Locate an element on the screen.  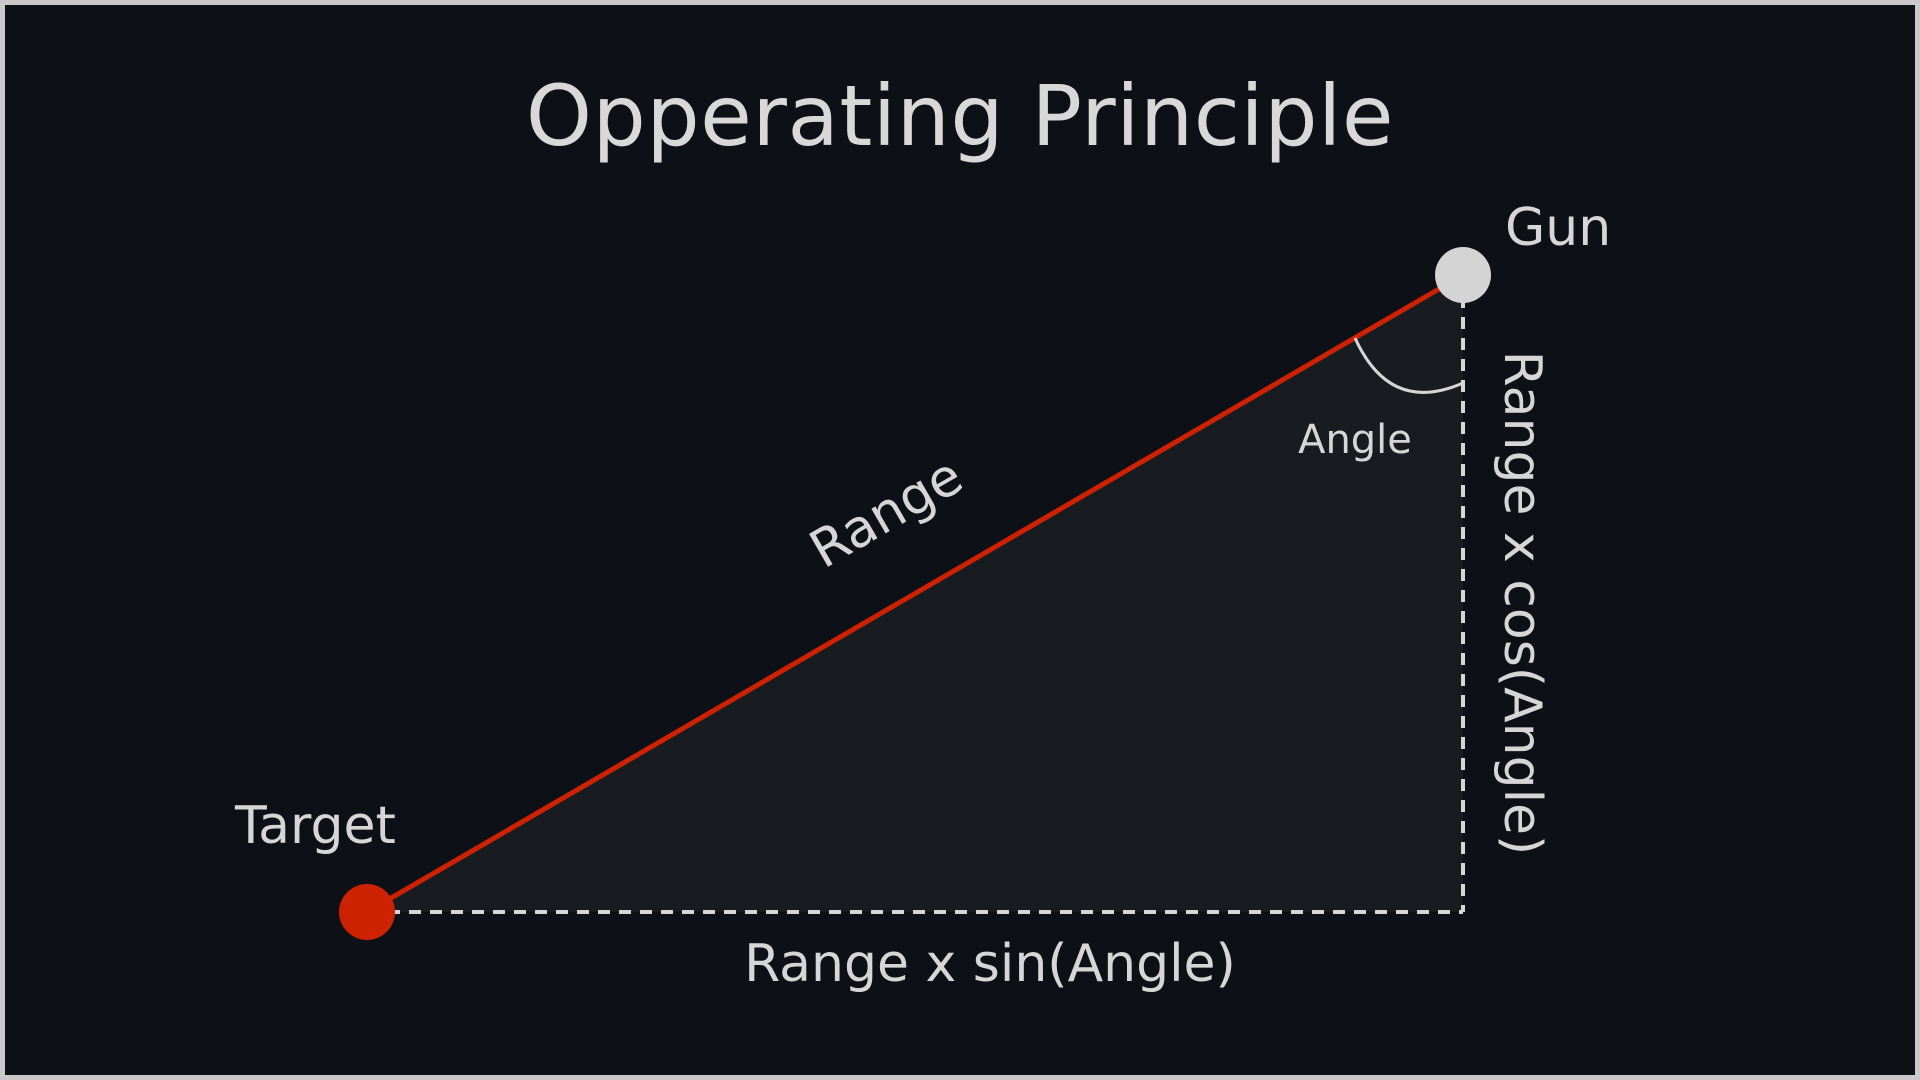
gun-label: Gun is located at coordinates (1558, 228).